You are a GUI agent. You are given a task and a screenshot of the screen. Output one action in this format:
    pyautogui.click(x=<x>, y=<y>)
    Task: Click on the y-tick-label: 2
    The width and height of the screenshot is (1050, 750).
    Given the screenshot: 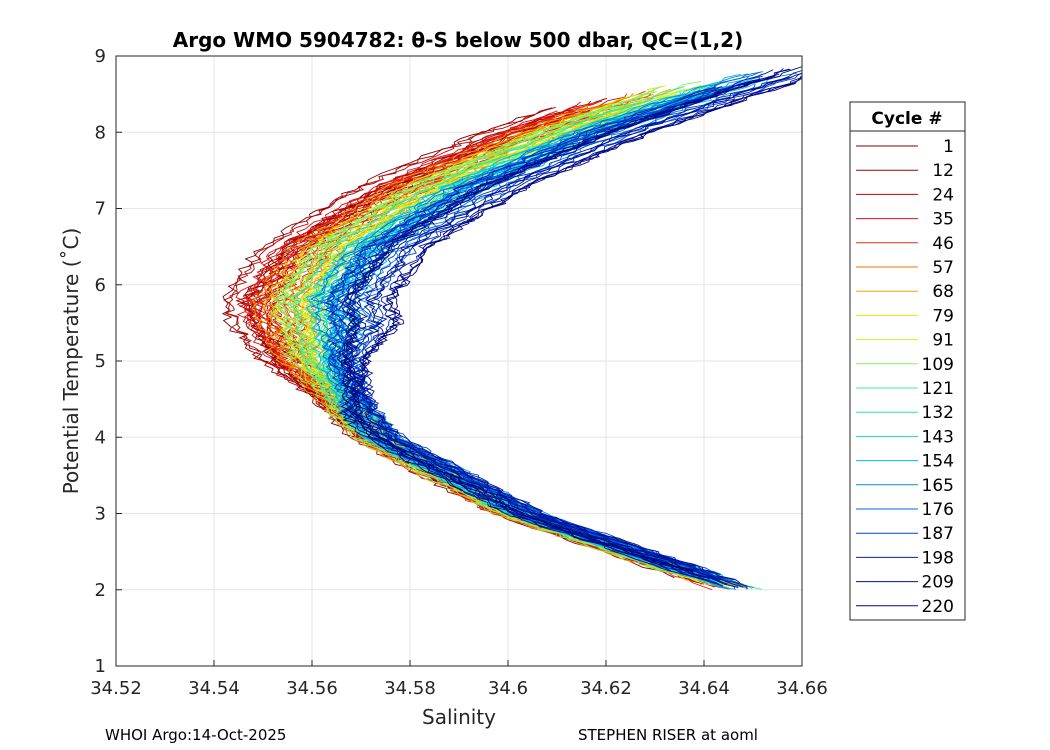 What is the action you would take?
    pyautogui.click(x=100, y=590)
    